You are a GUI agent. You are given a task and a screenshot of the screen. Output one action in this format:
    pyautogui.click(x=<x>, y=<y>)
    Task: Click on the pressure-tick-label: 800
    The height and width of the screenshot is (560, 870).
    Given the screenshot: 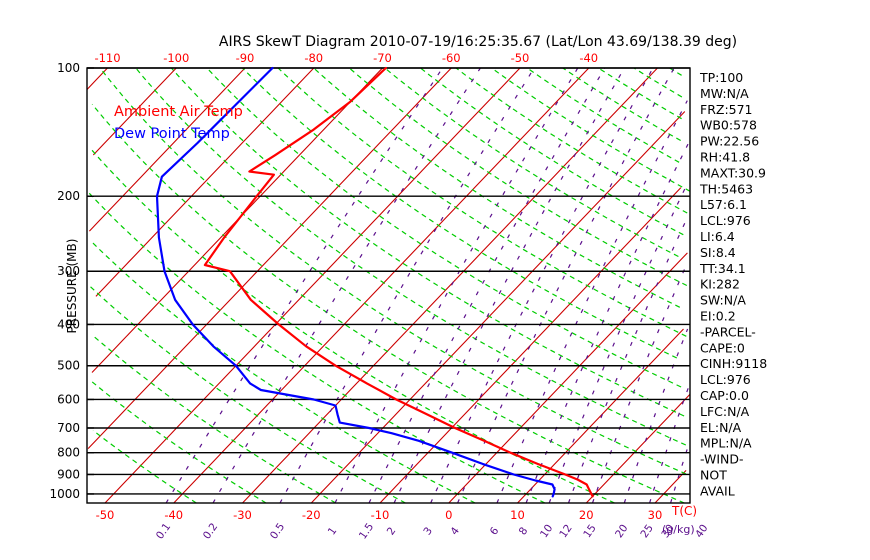 What is the action you would take?
    pyautogui.click(x=68, y=453)
    